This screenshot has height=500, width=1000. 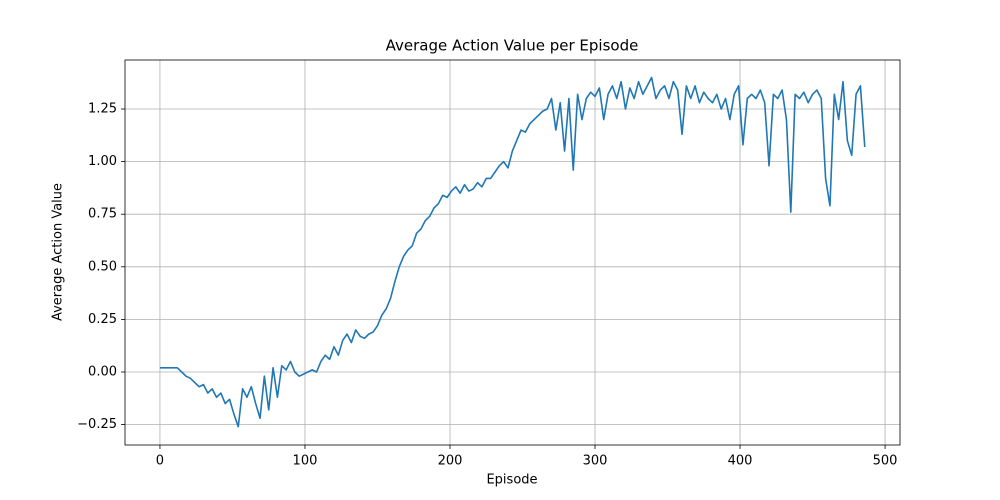 What do you see at coordinates (102, 109) in the screenshot?
I see `y-tick-label: 1.25` at bounding box center [102, 109].